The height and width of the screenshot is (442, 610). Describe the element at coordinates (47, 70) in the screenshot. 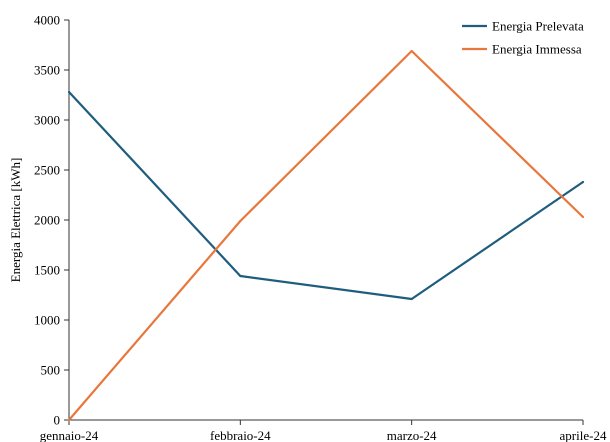

I see `y-tick-label: 3500` at that location.